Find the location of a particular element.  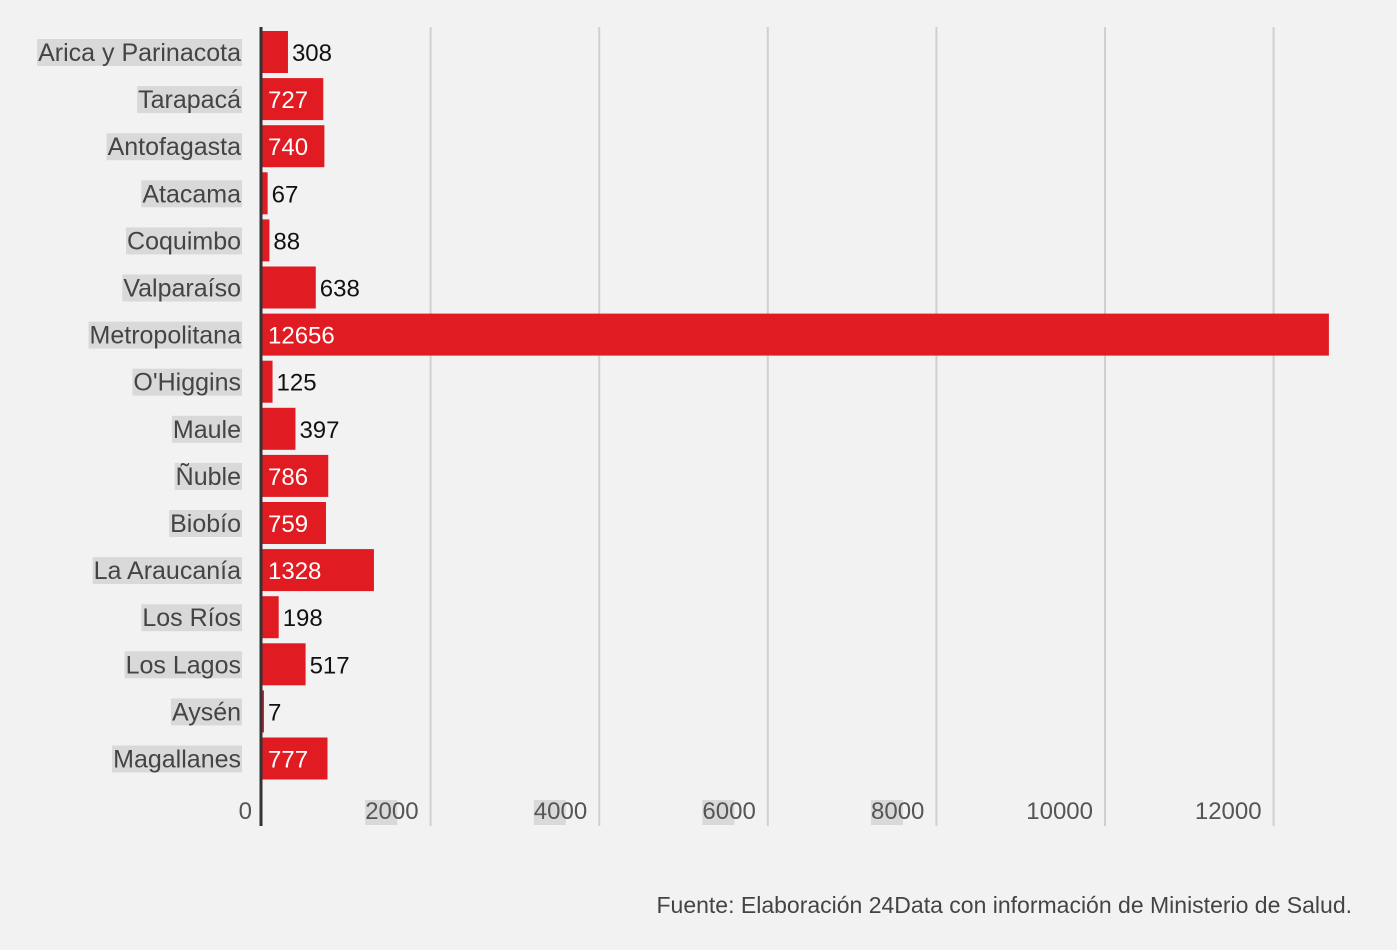

value-label: 7 is located at coordinates (274, 712).